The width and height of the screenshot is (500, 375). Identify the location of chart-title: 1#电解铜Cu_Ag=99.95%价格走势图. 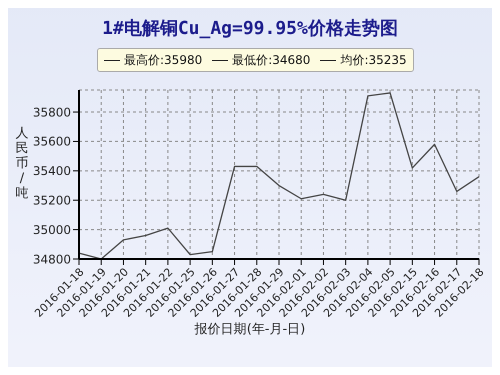
(250, 28).